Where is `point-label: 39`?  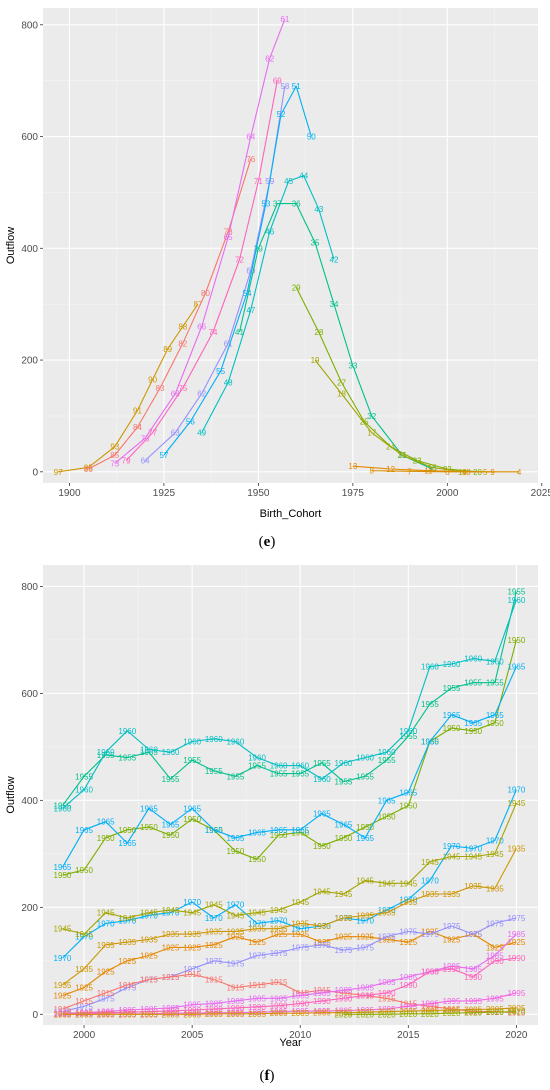
point-label: 39 is located at coordinates (258, 248).